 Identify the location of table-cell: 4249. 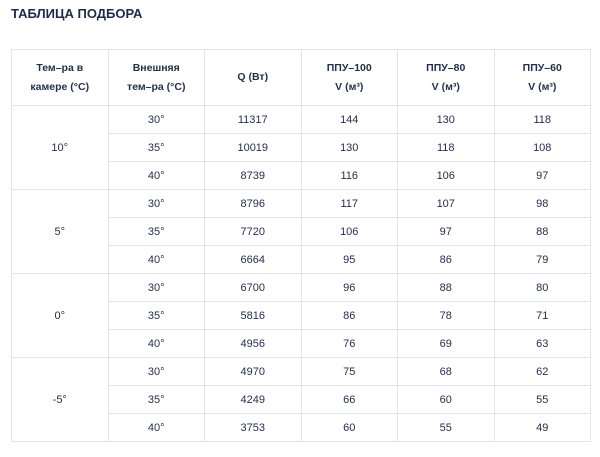
(253, 399).